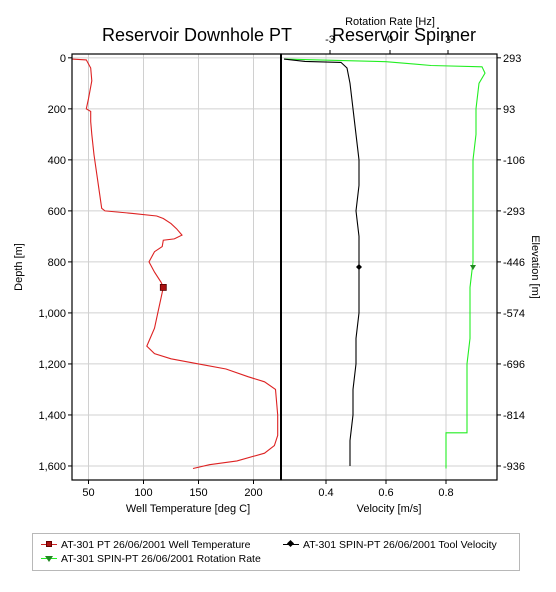 The height and width of the screenshot is (592, 556). Describe the element at coordinates (389, 509) in the screenshot. I see `velocity-axis-label: Velocity [m/s]` at that location.